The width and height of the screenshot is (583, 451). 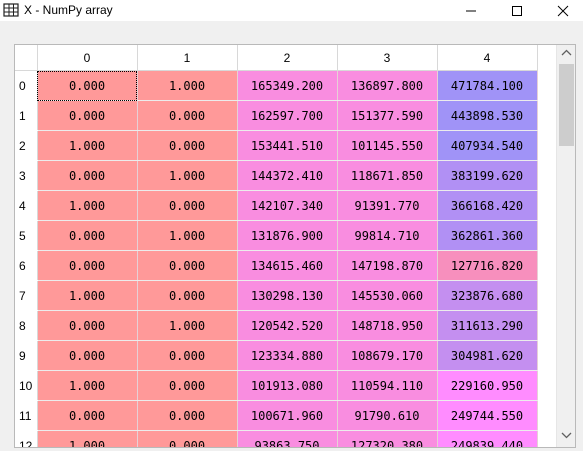 I want to click on array-cell: 108679.170, so click(x=387, y=355).